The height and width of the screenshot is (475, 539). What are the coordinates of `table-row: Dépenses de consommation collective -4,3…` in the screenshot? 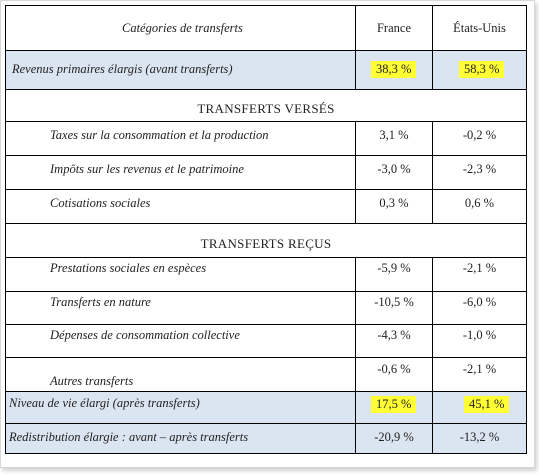 It's located at (266, 340).